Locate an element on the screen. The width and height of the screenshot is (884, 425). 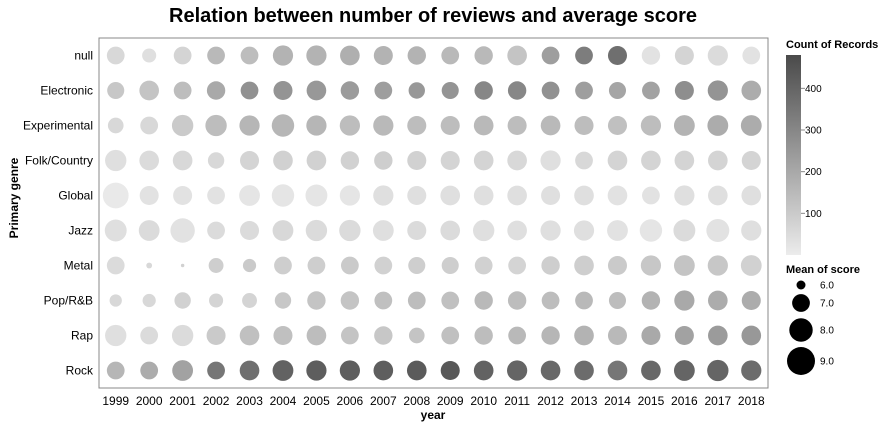
x-tick-label: 2018 is located at coordinates (751, 401).